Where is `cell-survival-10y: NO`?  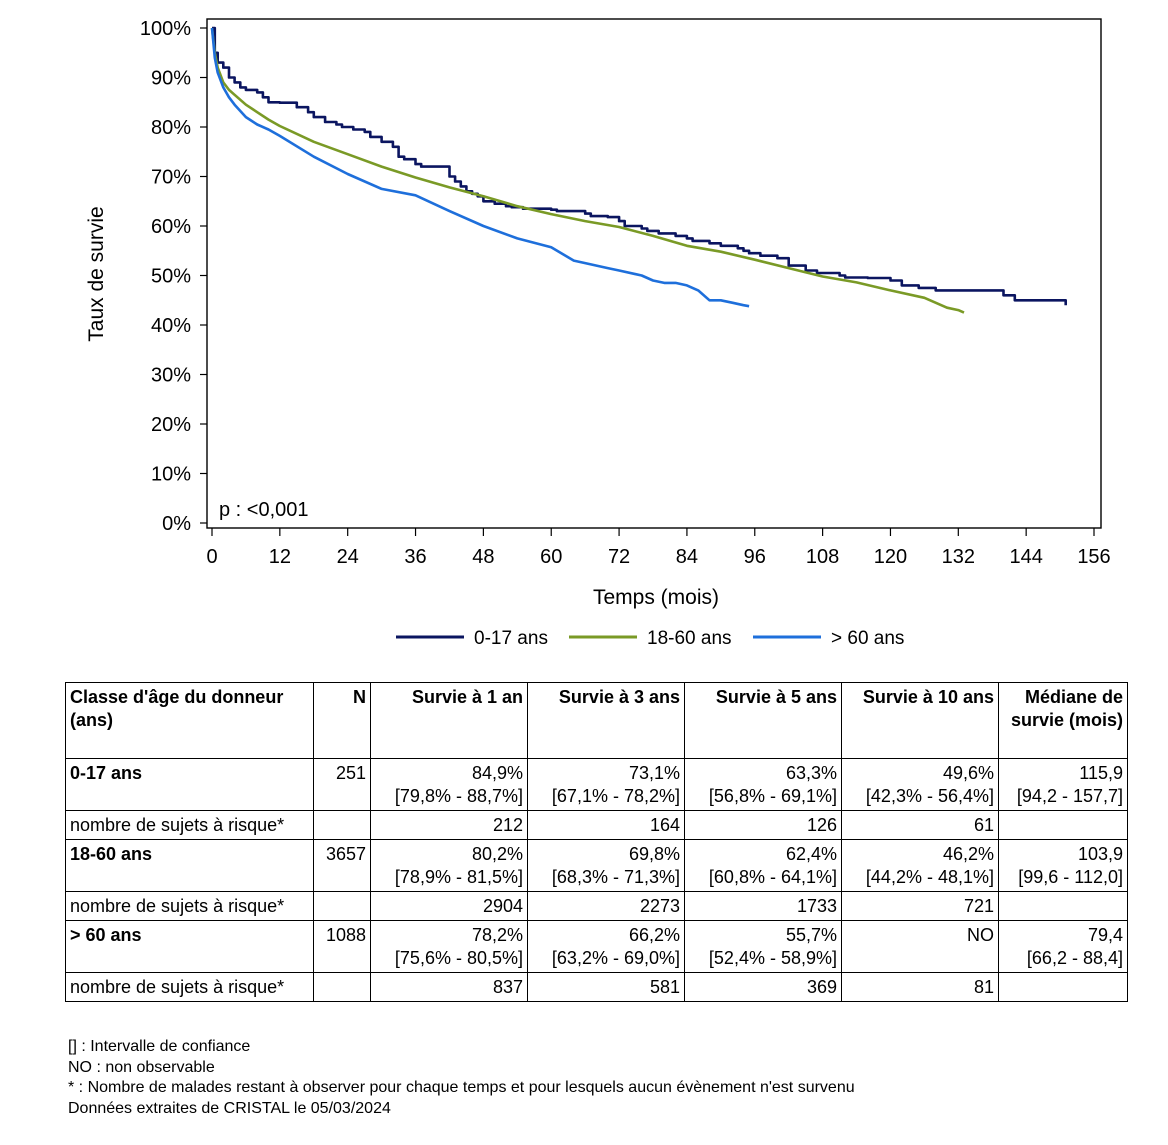
cell-survival-10y: NO is located at coordinates (920, 946).